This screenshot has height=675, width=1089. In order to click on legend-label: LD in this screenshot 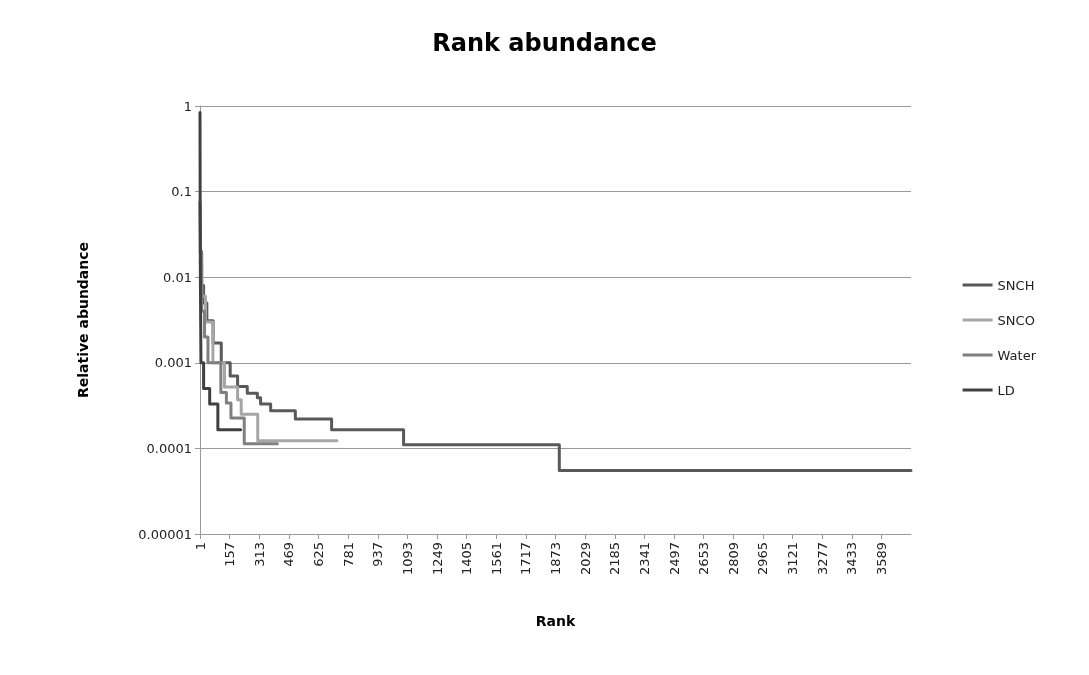, I will do `click(1006, 390)`.